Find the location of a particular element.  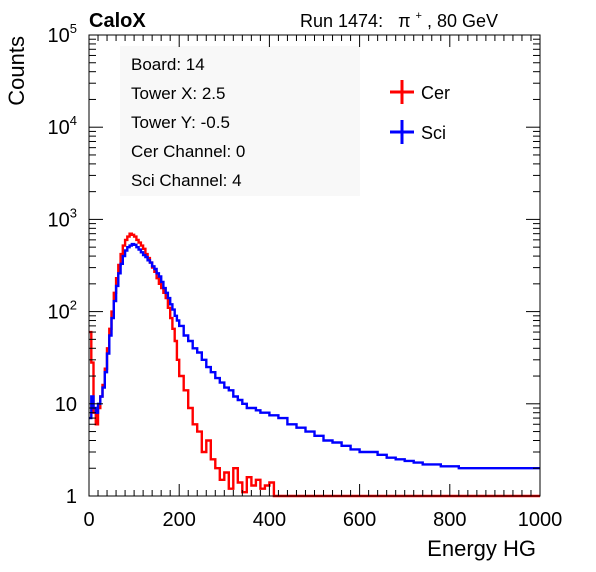

info-line: Board: 14 is located at coordinates (168, 64).